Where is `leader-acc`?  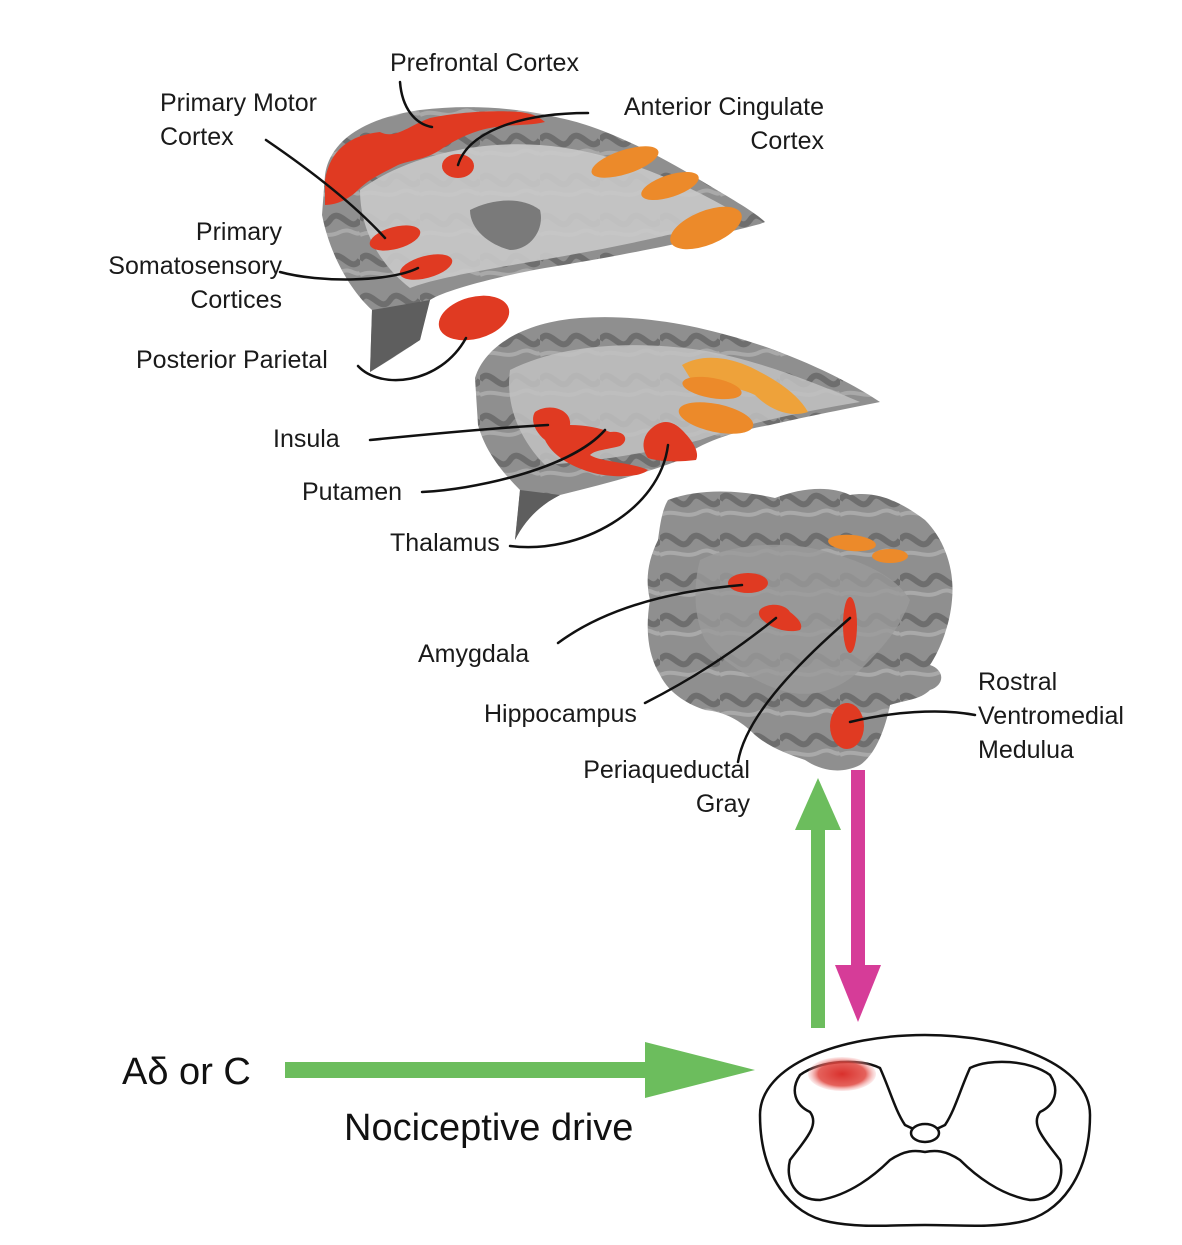
leader-acc is located at coordinates (523, 139).